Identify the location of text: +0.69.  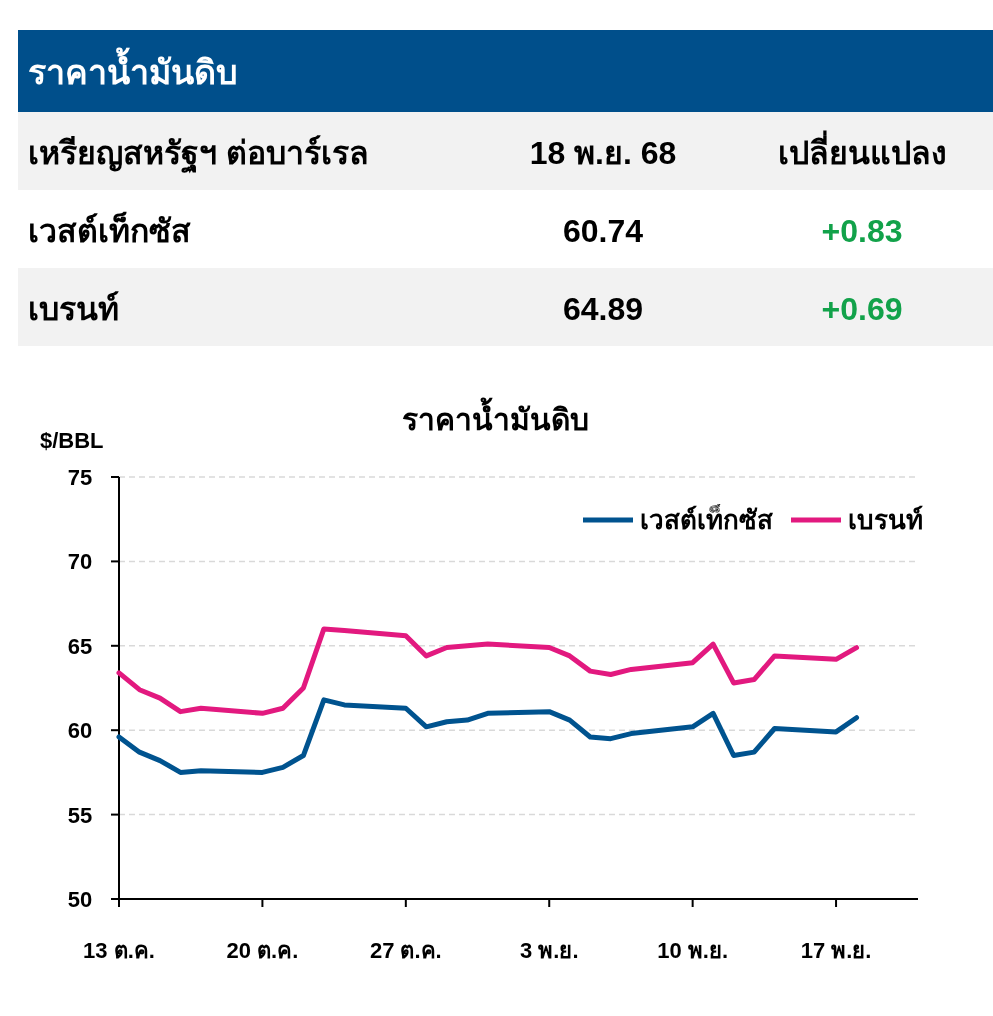
(862, 309).